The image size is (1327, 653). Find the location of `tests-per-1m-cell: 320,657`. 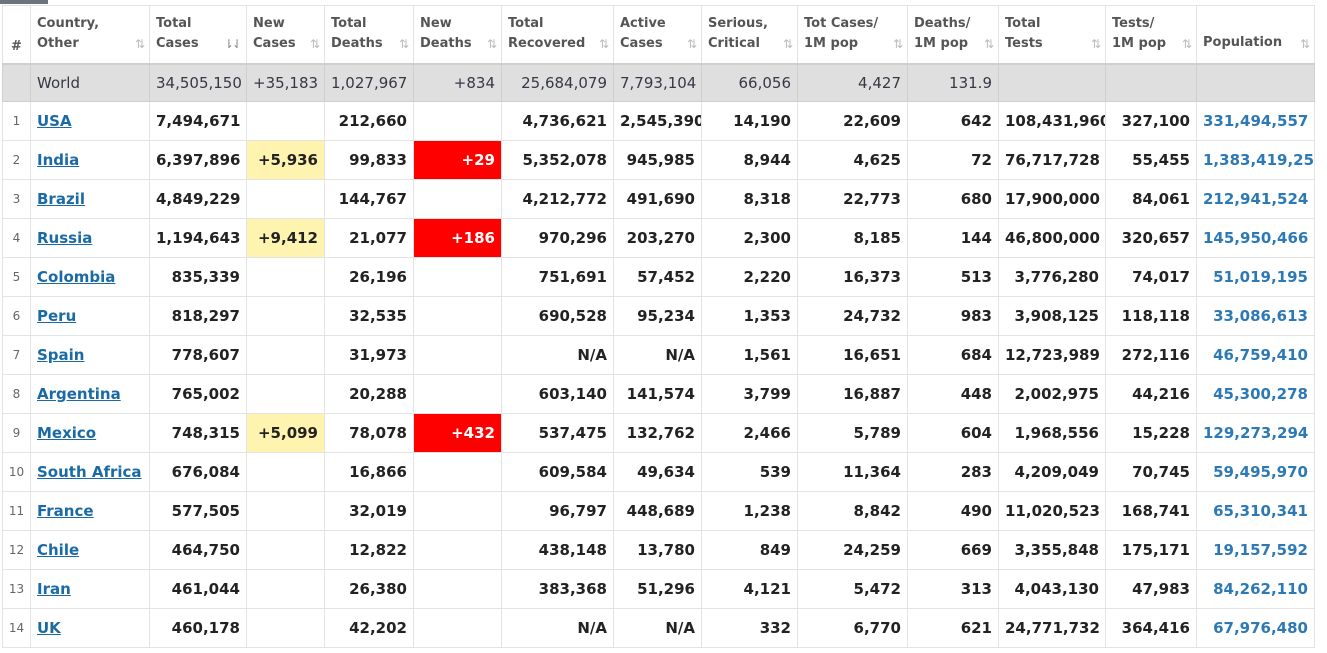

tests-per-1m-cell: 320,657 is located at coordinates (1151, 238).